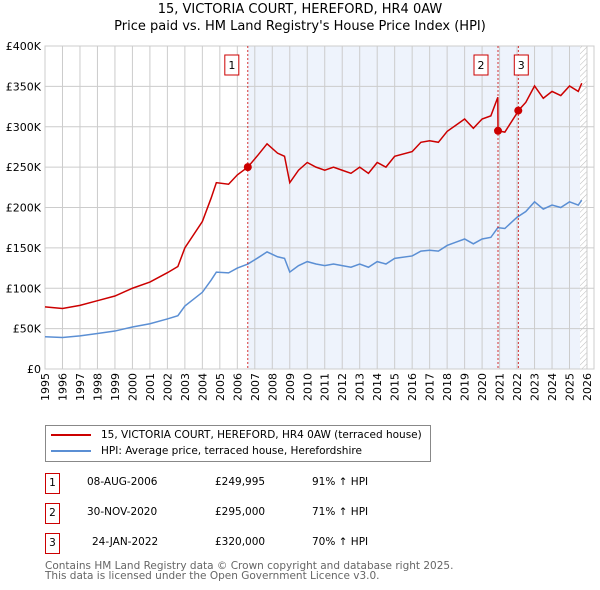  I want to click on x-tick-label: 2021, so click(500, 387).